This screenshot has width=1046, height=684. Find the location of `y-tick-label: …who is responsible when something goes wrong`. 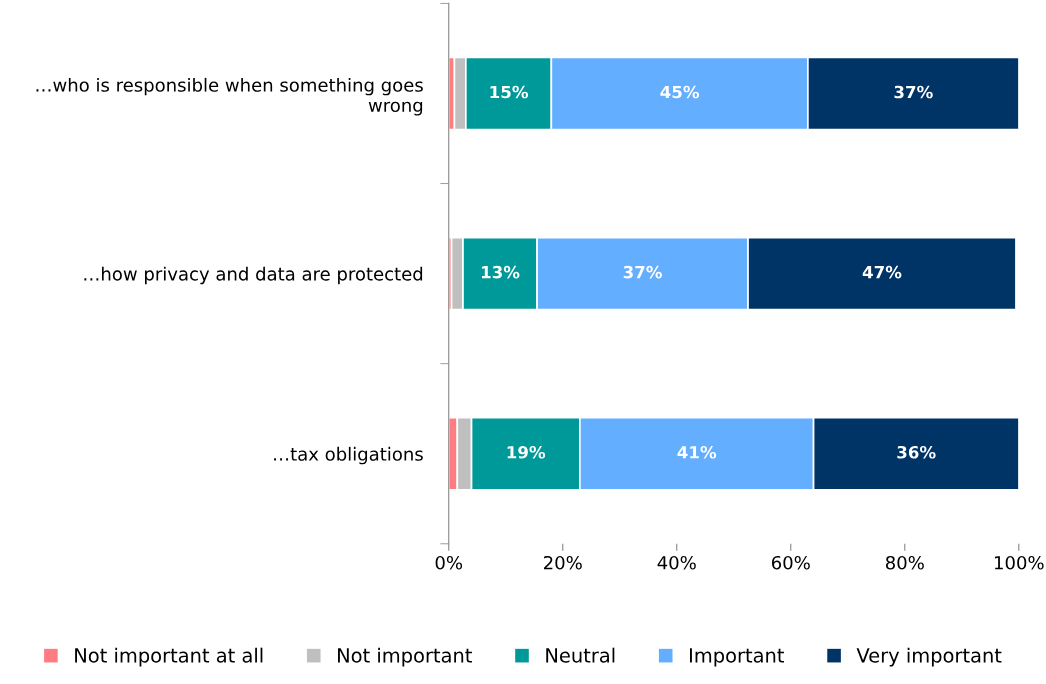

y-tick-label: …who is responsible when something goes wrong is located at coordinates (229, 96).